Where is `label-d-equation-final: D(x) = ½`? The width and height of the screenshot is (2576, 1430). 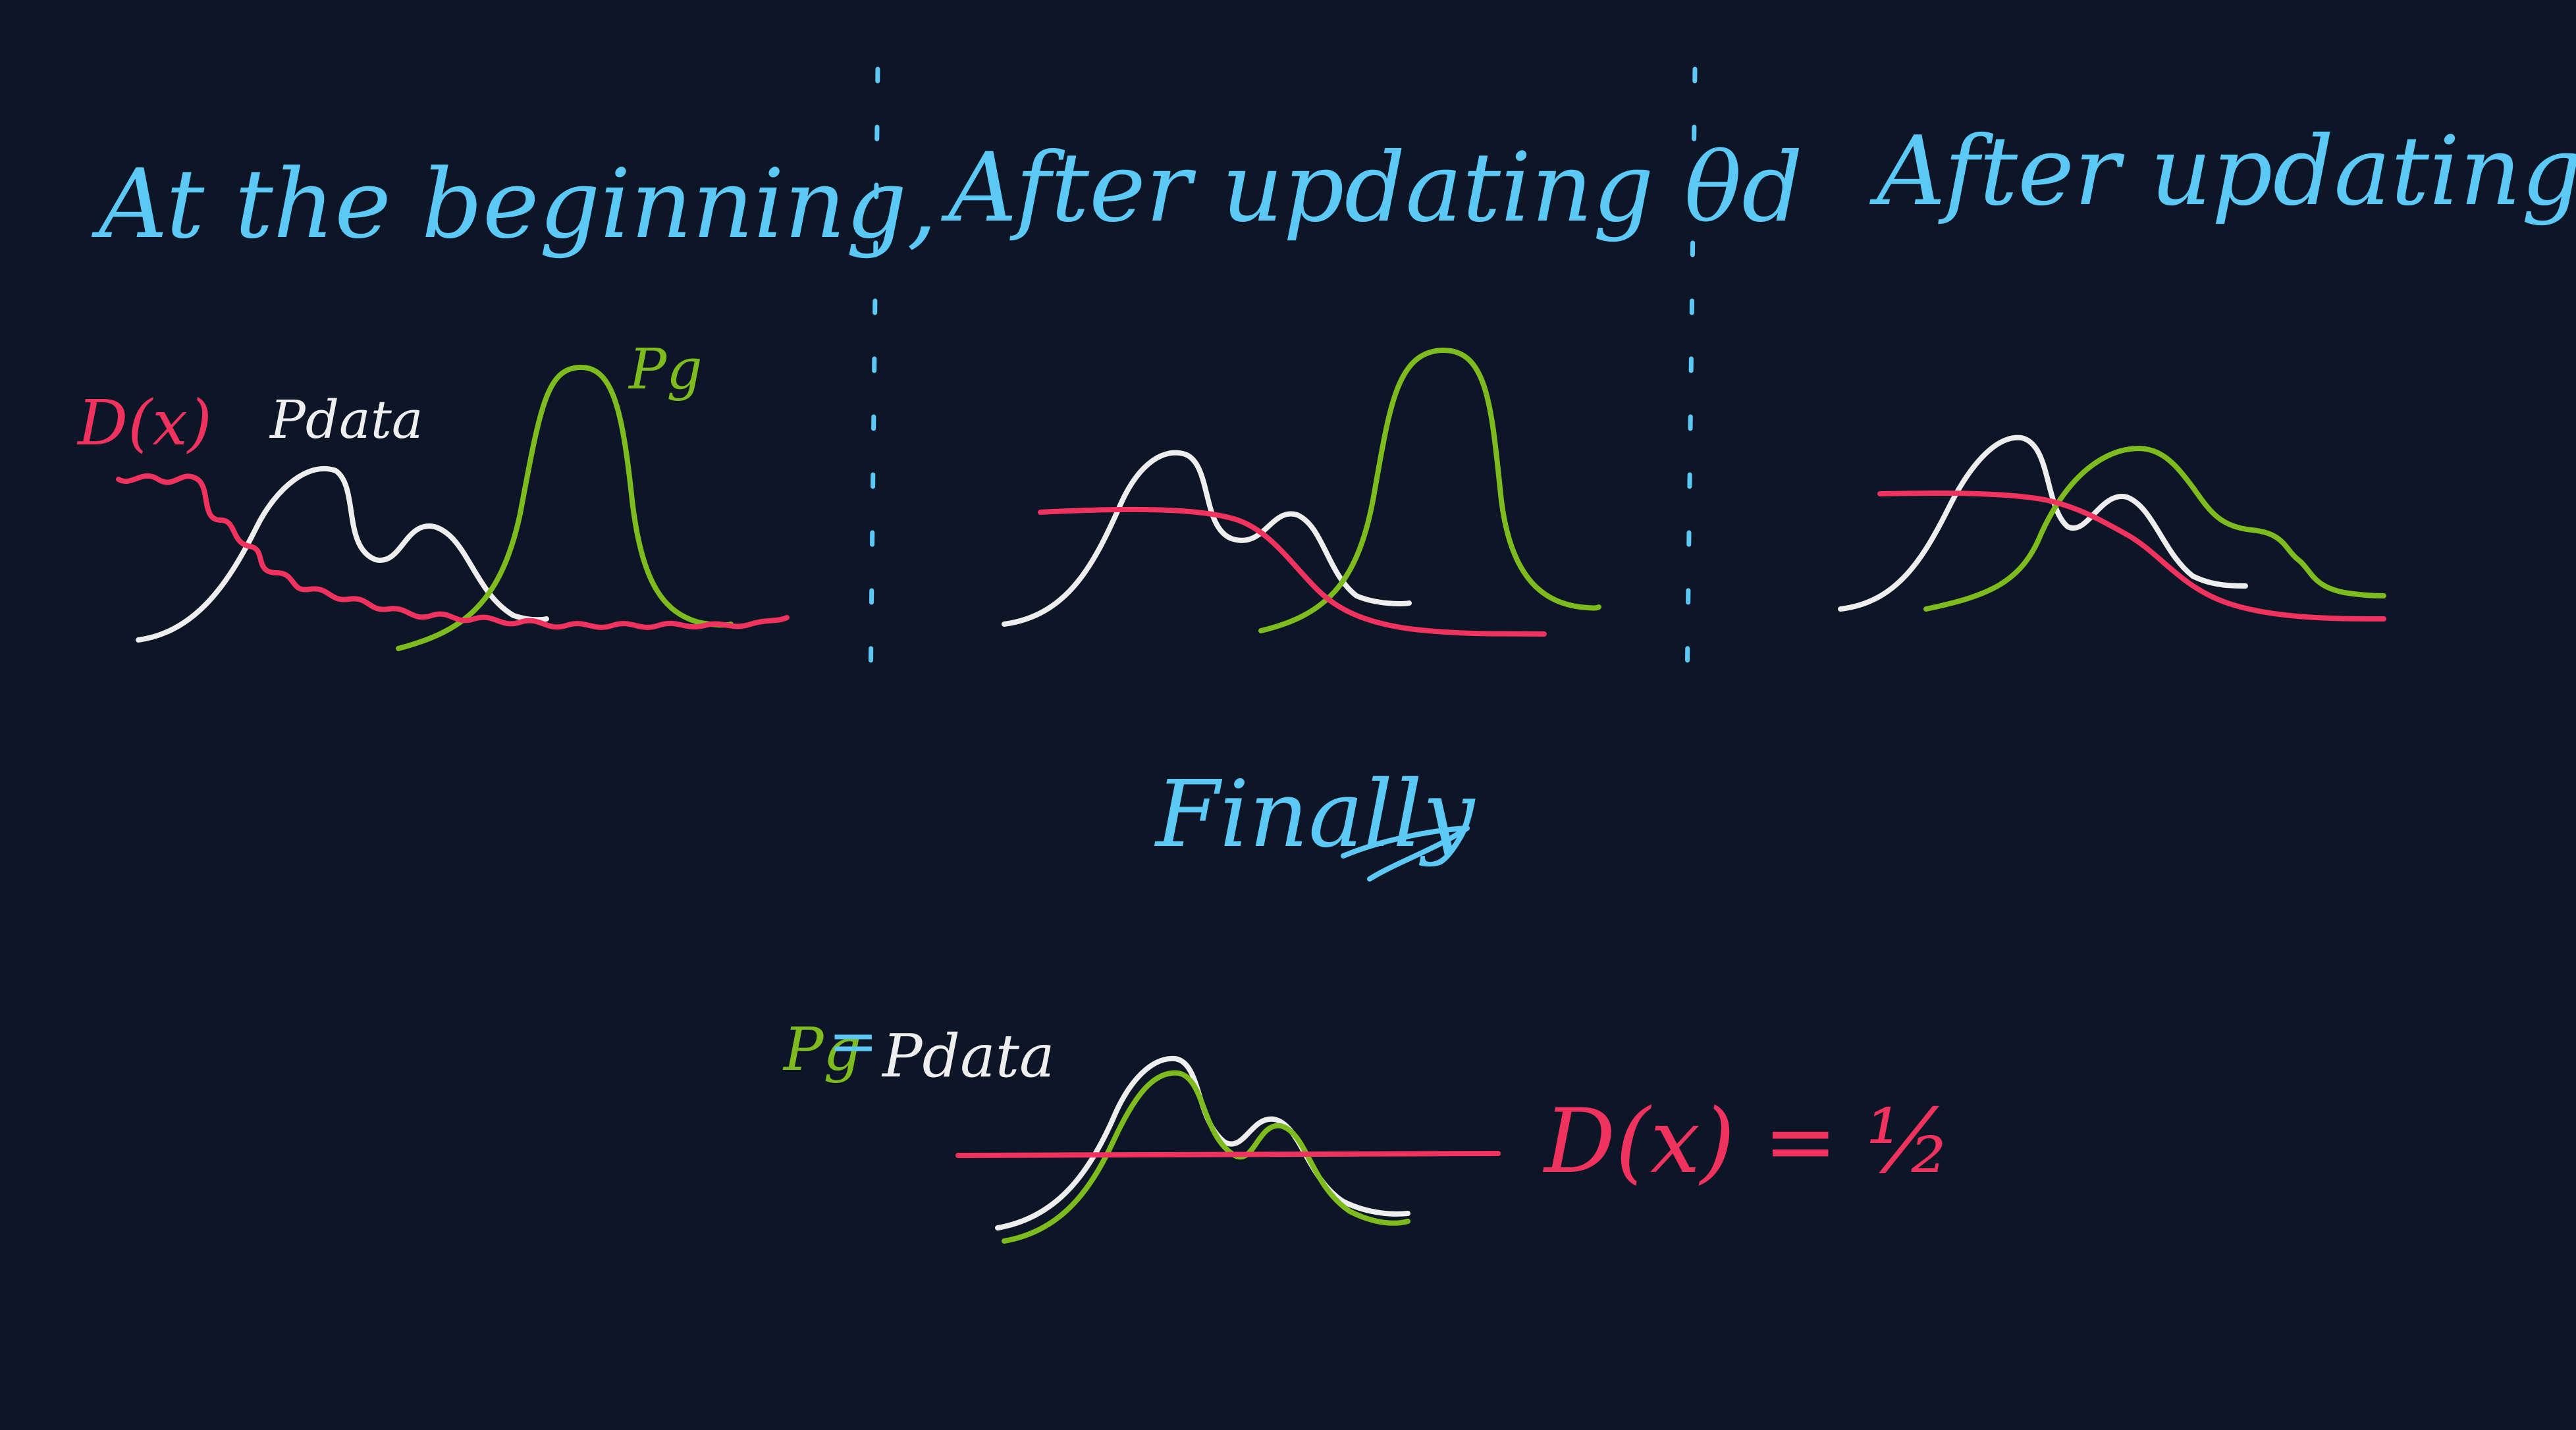
label-d-equation-final: D(x) = ½ is located at coordinates (1747, 1141).